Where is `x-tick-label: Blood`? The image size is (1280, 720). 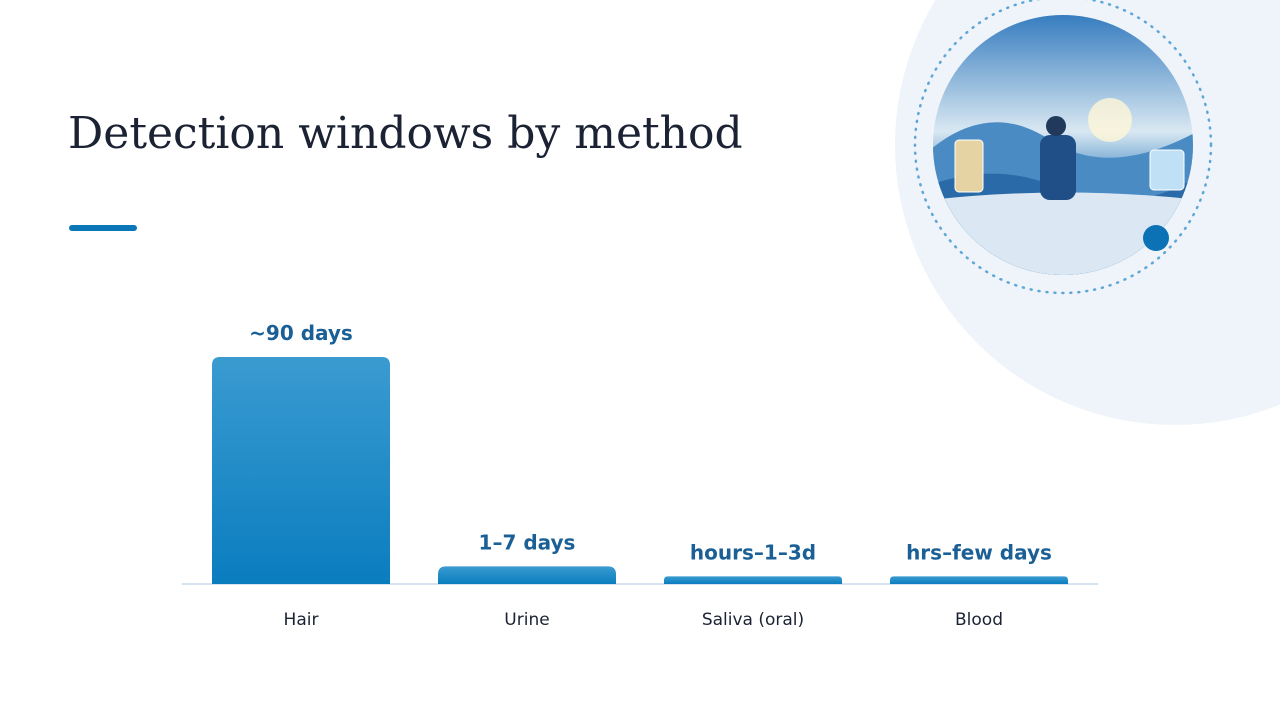 x-tick-label: Blood is located at coordinates (979, 620).